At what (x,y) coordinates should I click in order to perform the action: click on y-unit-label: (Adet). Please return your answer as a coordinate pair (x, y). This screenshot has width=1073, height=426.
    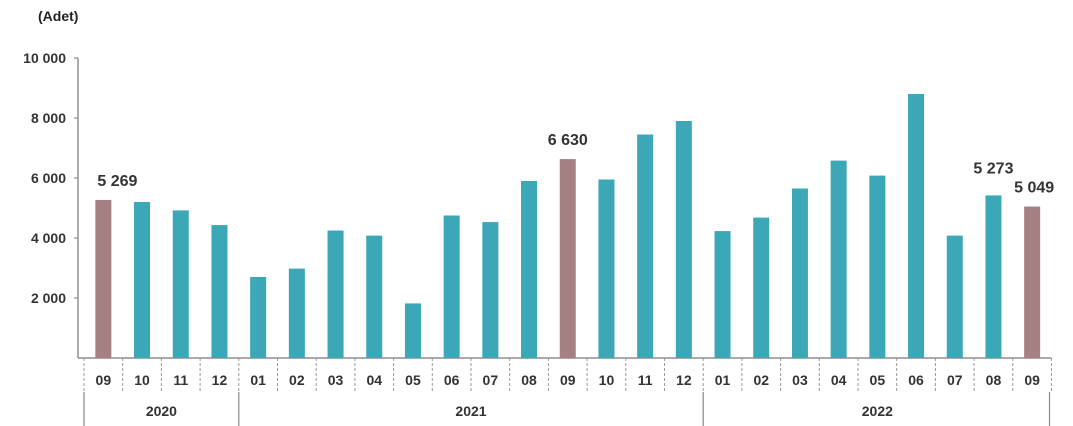
    Looking at the image, I should click on (58, 16).